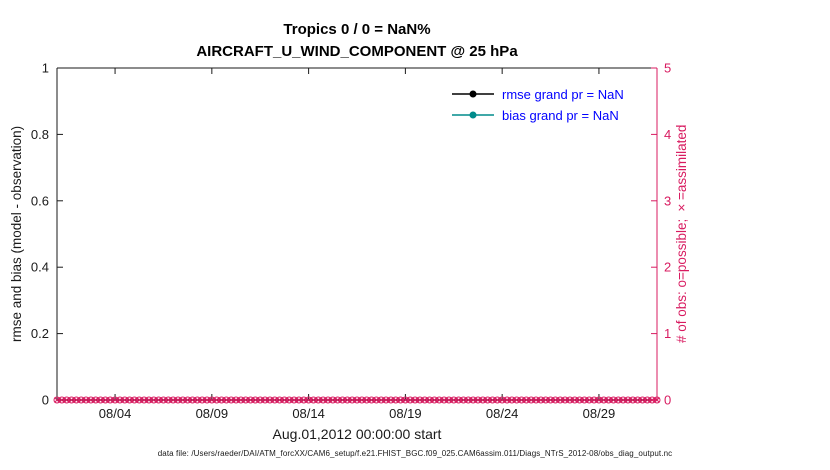  I want to click on legend-item-bias: bias grand pr = NaN, so click(537, 115).